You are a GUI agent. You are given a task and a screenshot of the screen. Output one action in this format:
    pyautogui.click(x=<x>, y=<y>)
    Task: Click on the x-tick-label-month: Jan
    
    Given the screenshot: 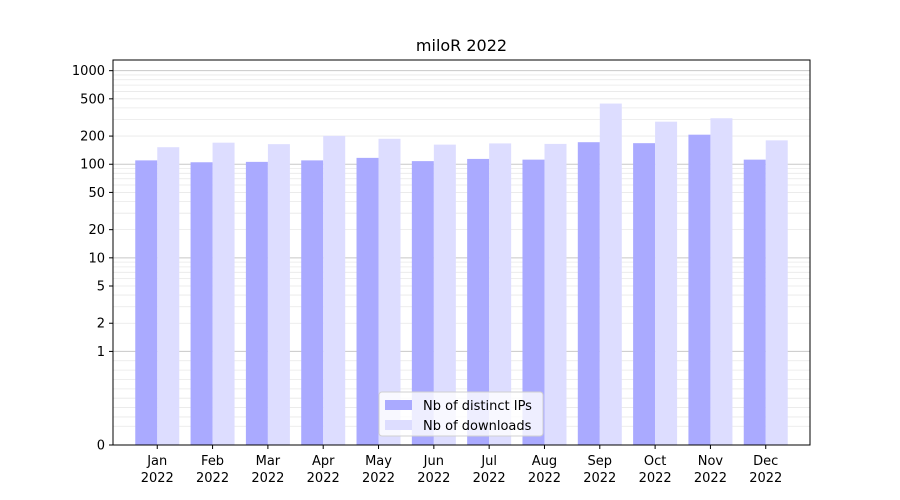 What is the action you would take?
    pyautogui.click(x=156, y=461)
    